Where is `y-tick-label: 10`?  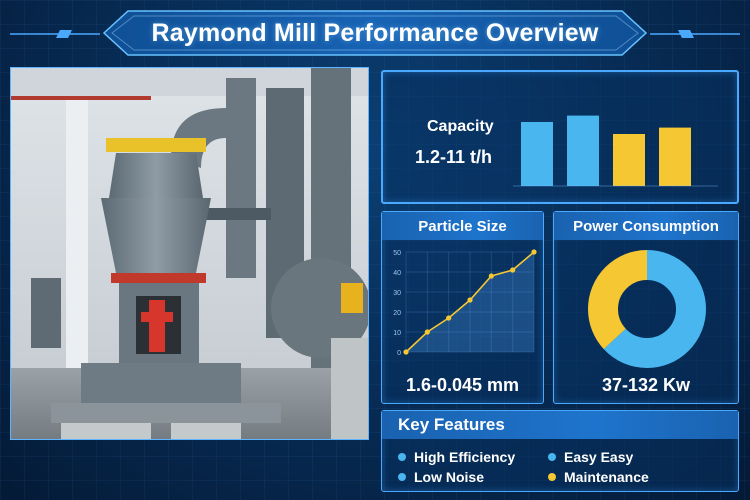 y-tick-label: 10 is located at coordinates (397, 333).